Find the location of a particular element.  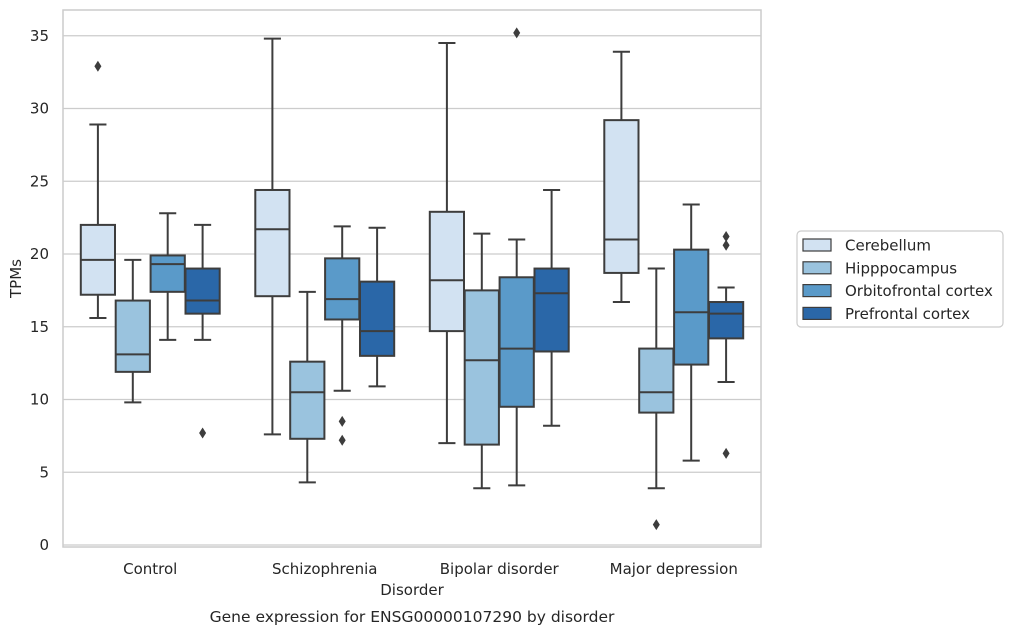

legend-frame is located at coordinates (900, 279).